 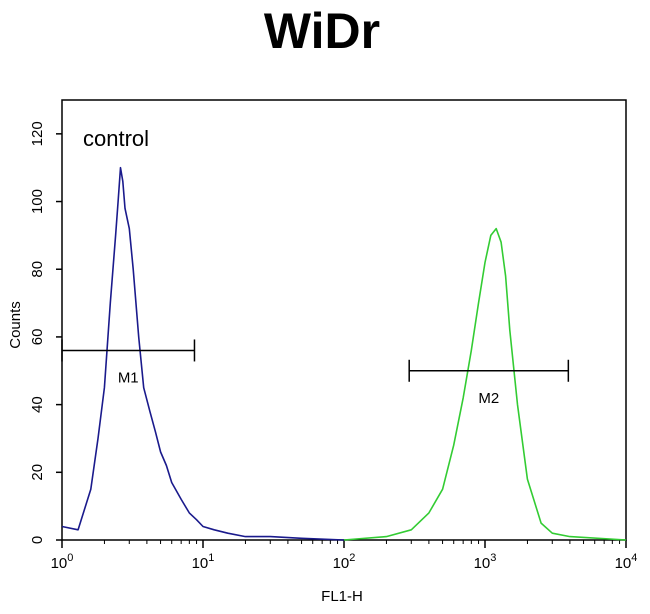 I want to click on x-tick-label: 10², so click(x=344, y=562).